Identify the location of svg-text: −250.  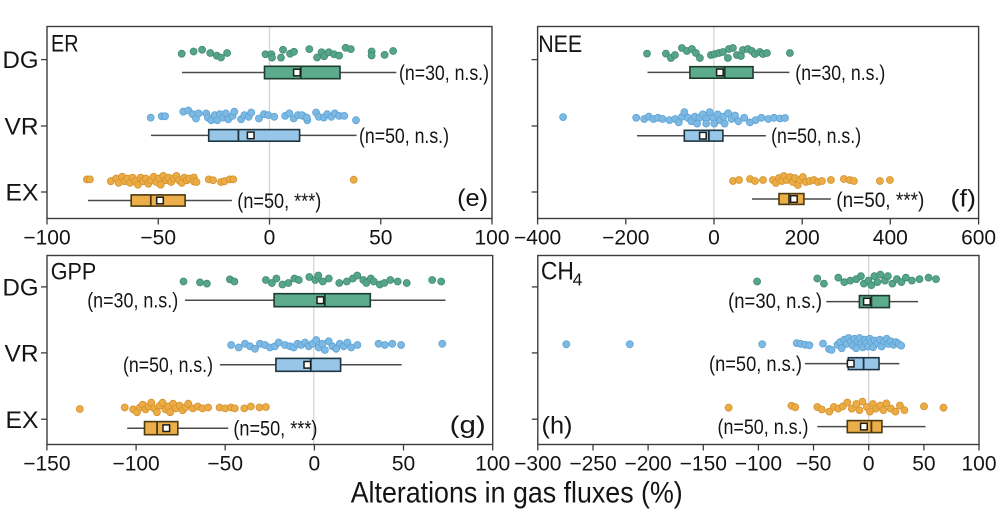
(592, 464).